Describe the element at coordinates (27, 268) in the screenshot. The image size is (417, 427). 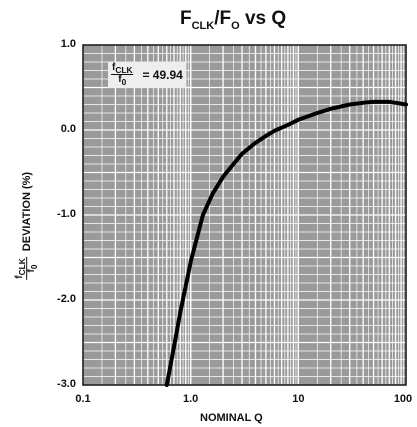
I see `y-axis-fraction: fCLK f0` at that location.